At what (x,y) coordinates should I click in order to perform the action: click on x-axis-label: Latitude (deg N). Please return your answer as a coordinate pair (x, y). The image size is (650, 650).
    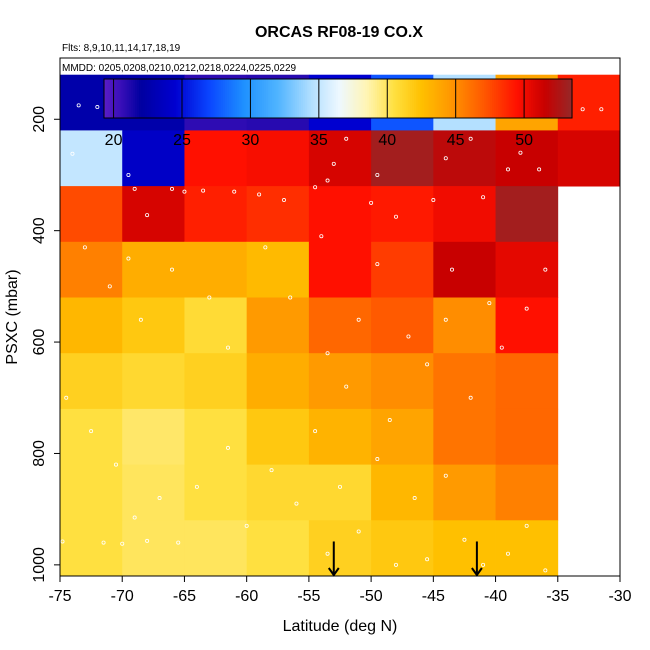
    Looking at the image, I should click on (340, 626).